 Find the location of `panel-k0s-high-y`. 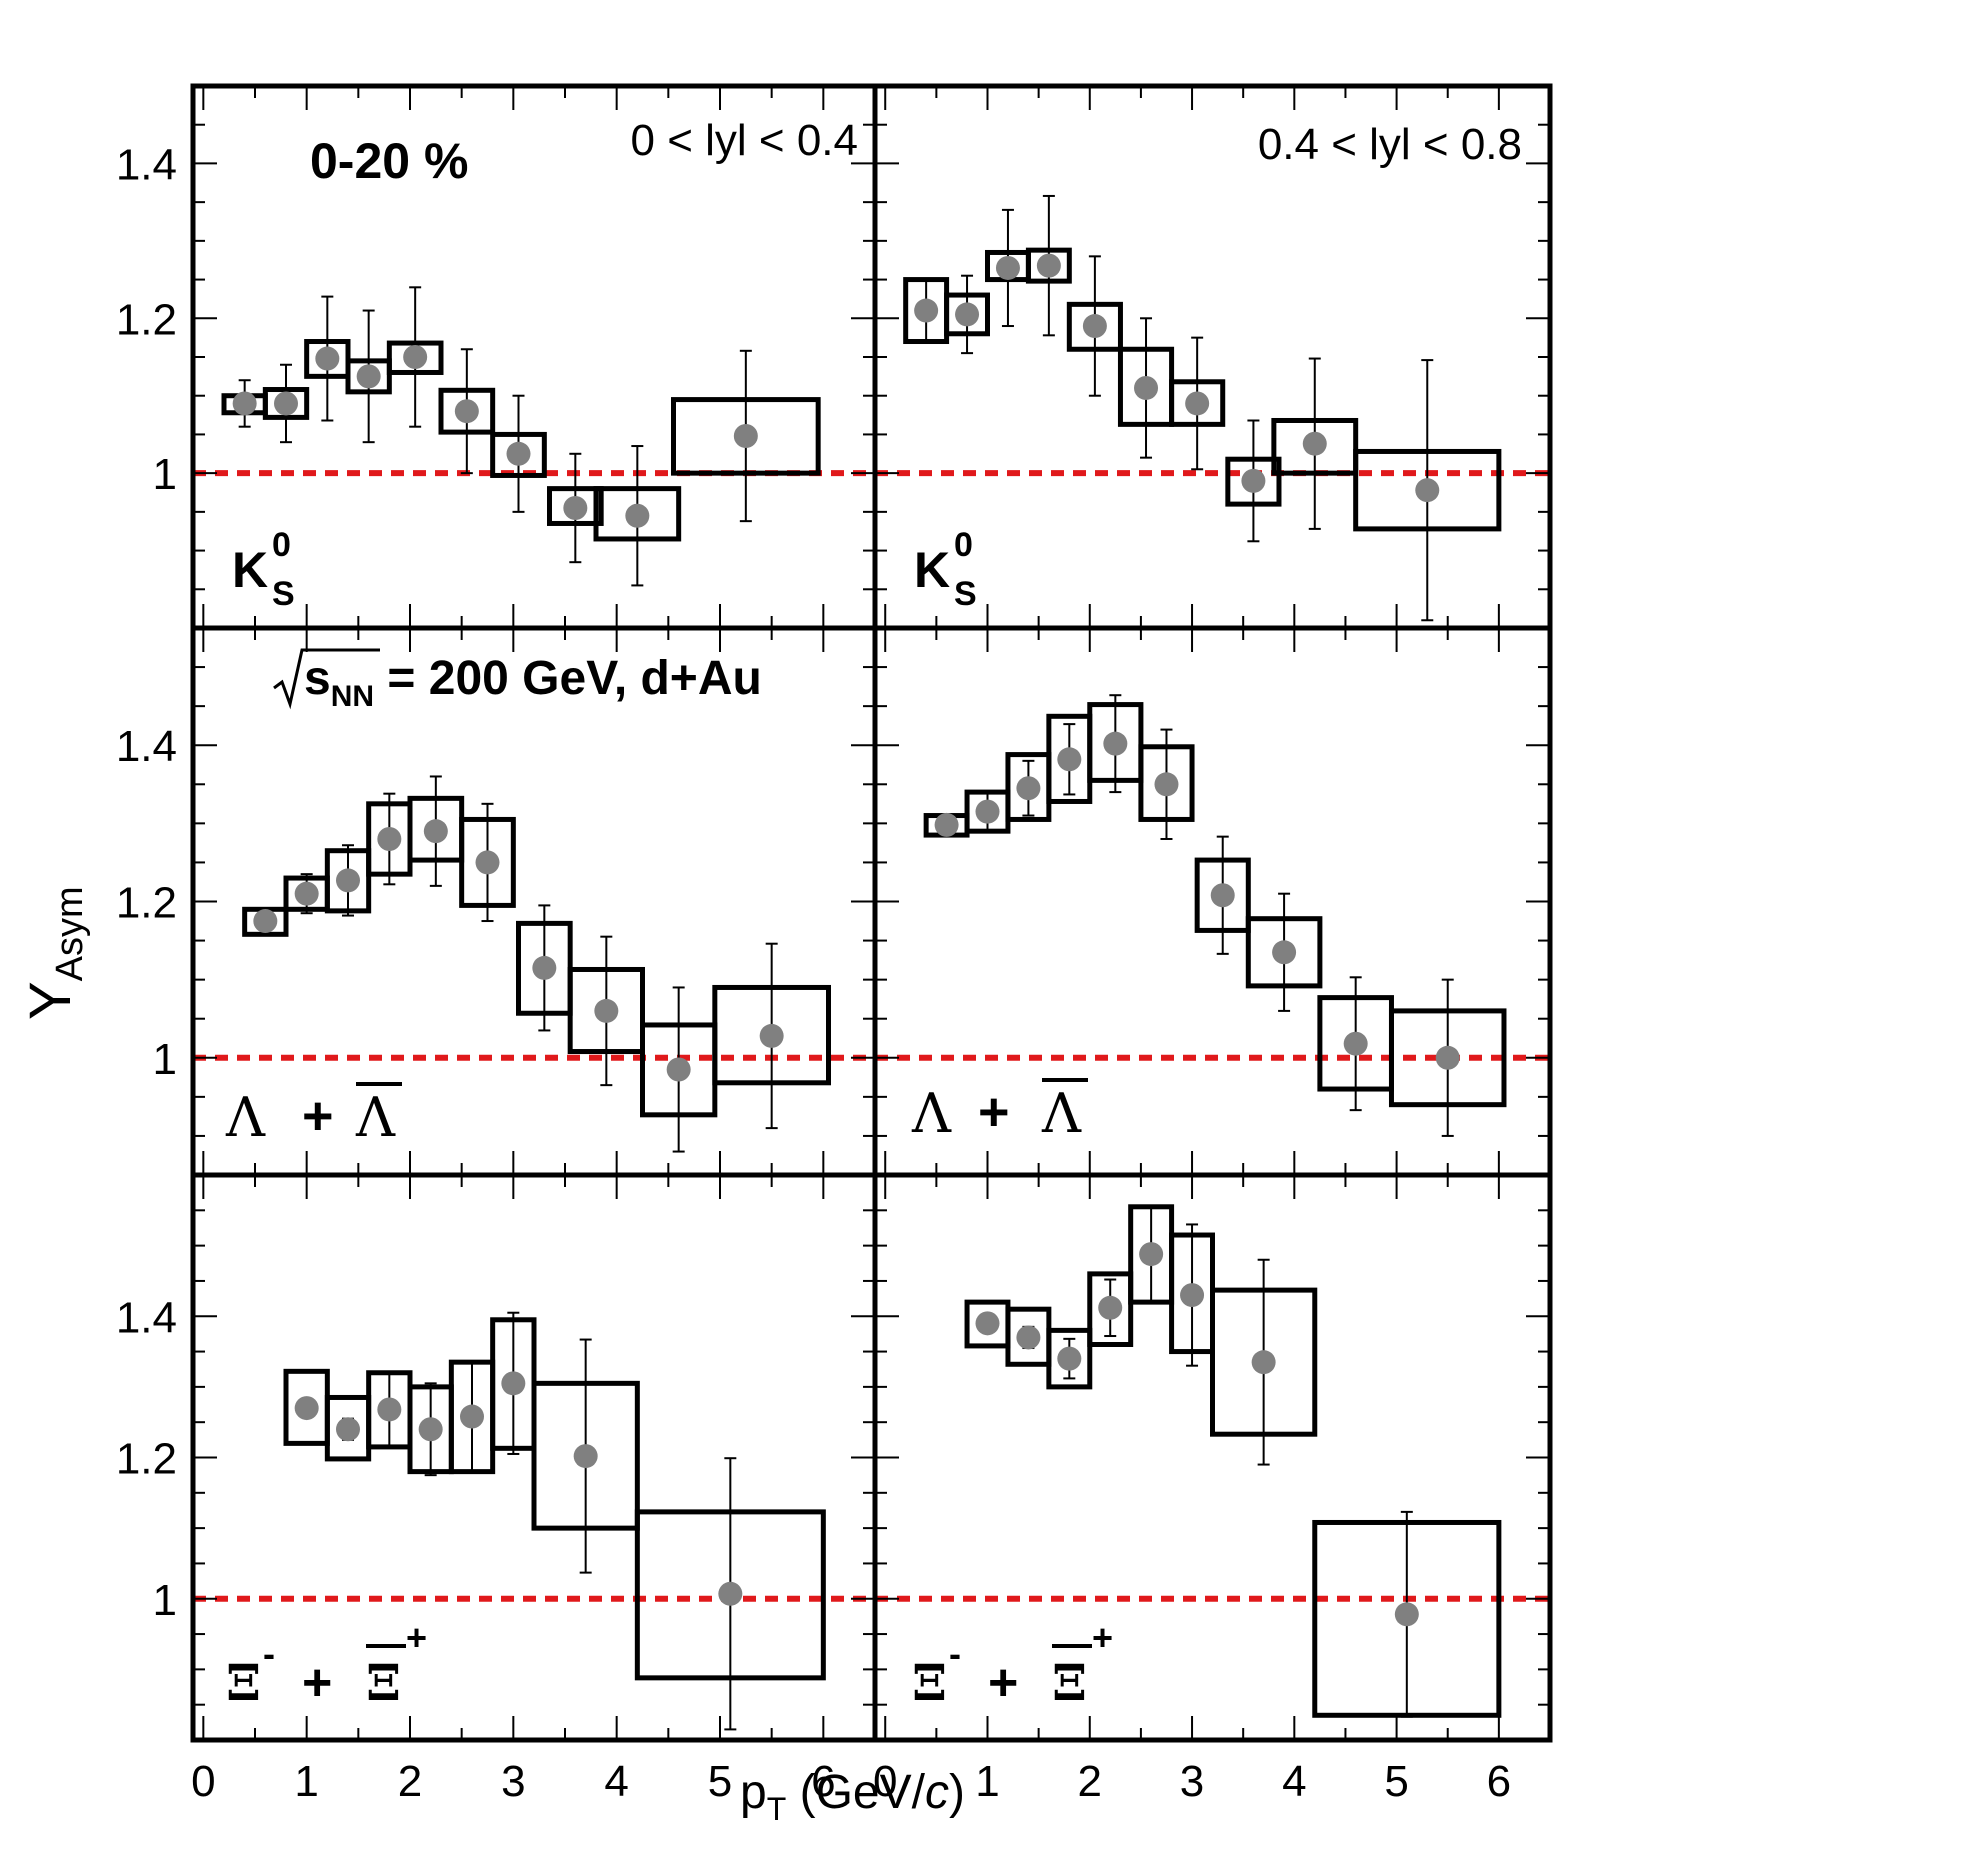

panel-k0s-high-y is located at coordinates (1212, 357).